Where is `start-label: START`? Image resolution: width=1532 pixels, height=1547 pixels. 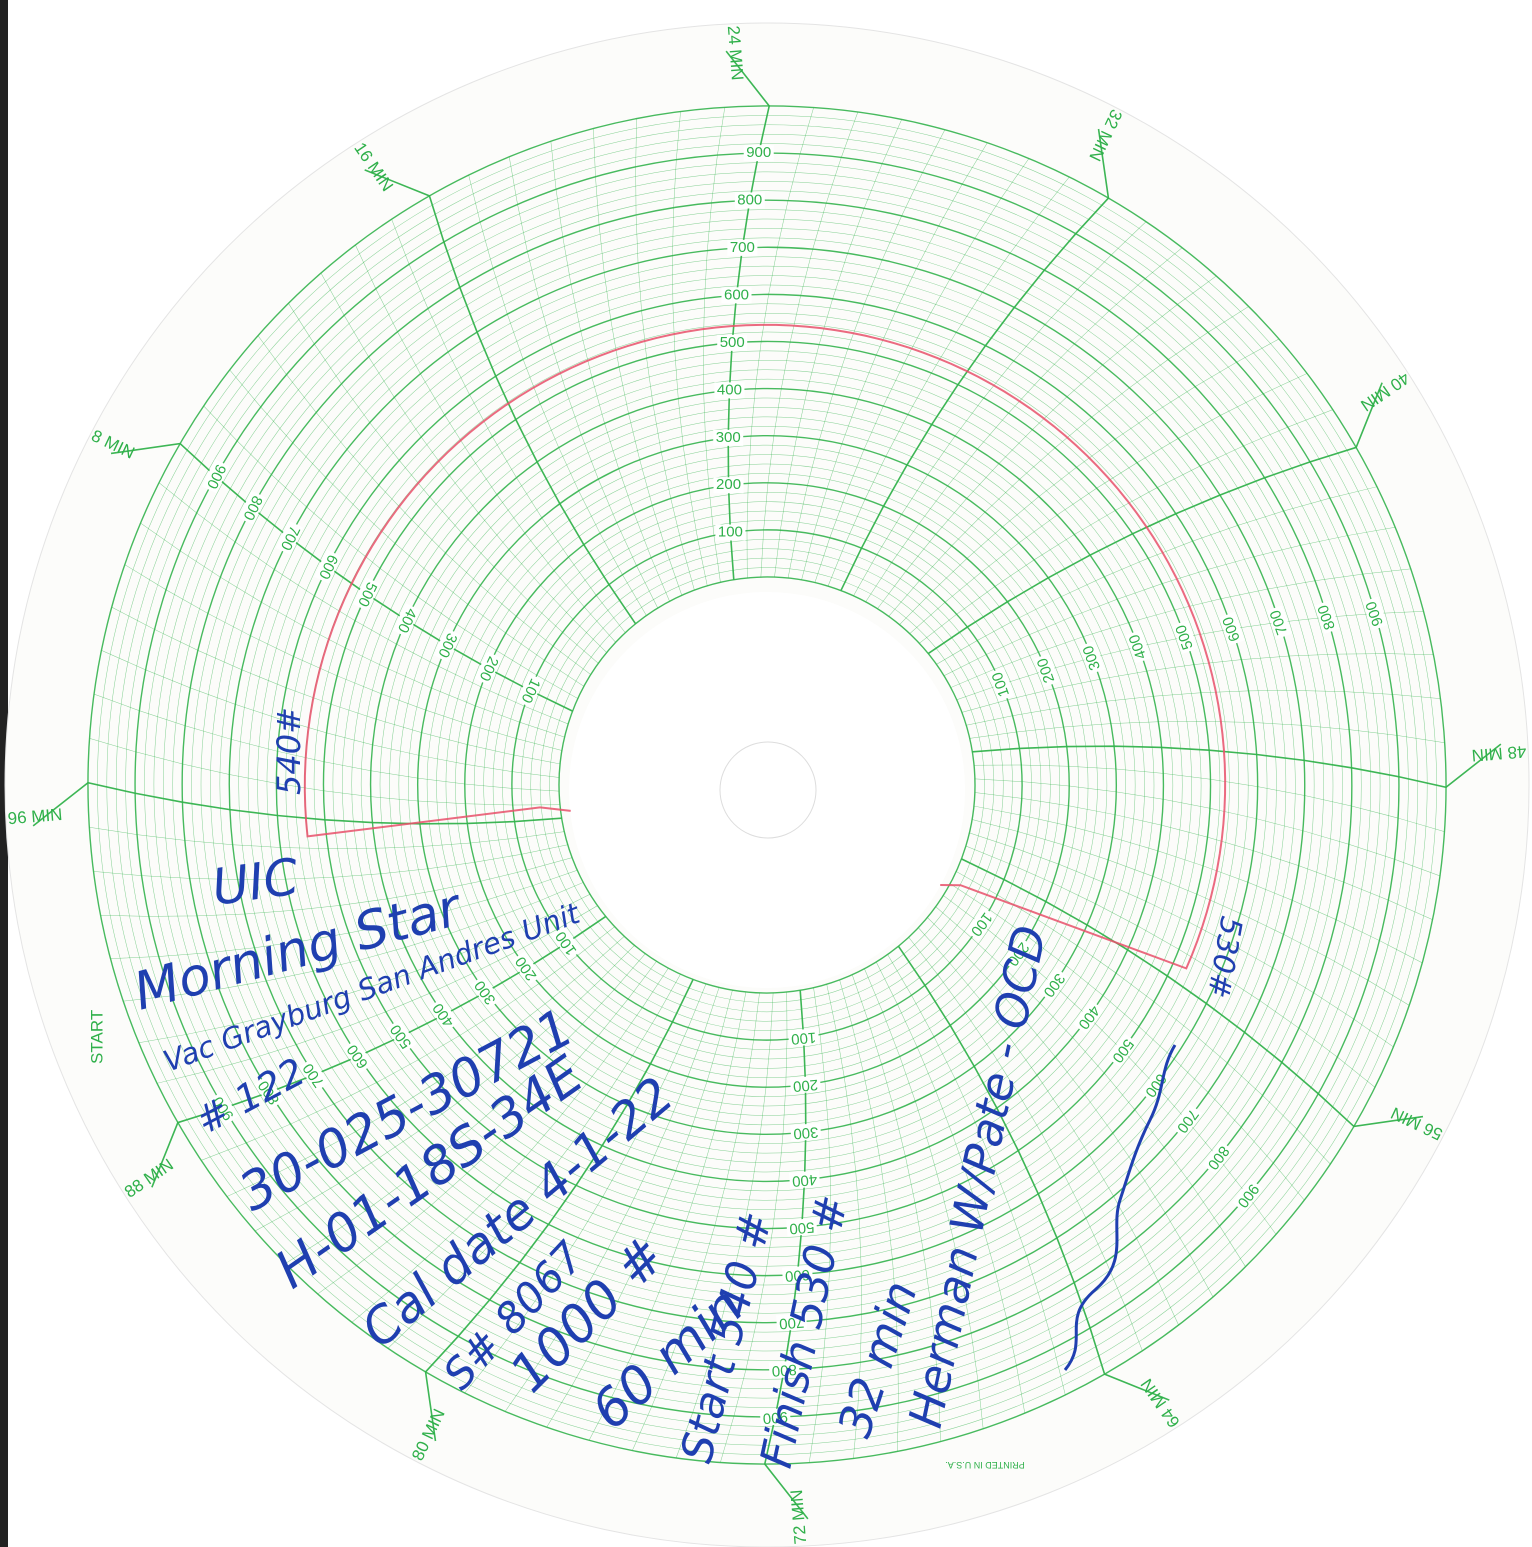 start-label: START is located at coordinates (96, 1037).